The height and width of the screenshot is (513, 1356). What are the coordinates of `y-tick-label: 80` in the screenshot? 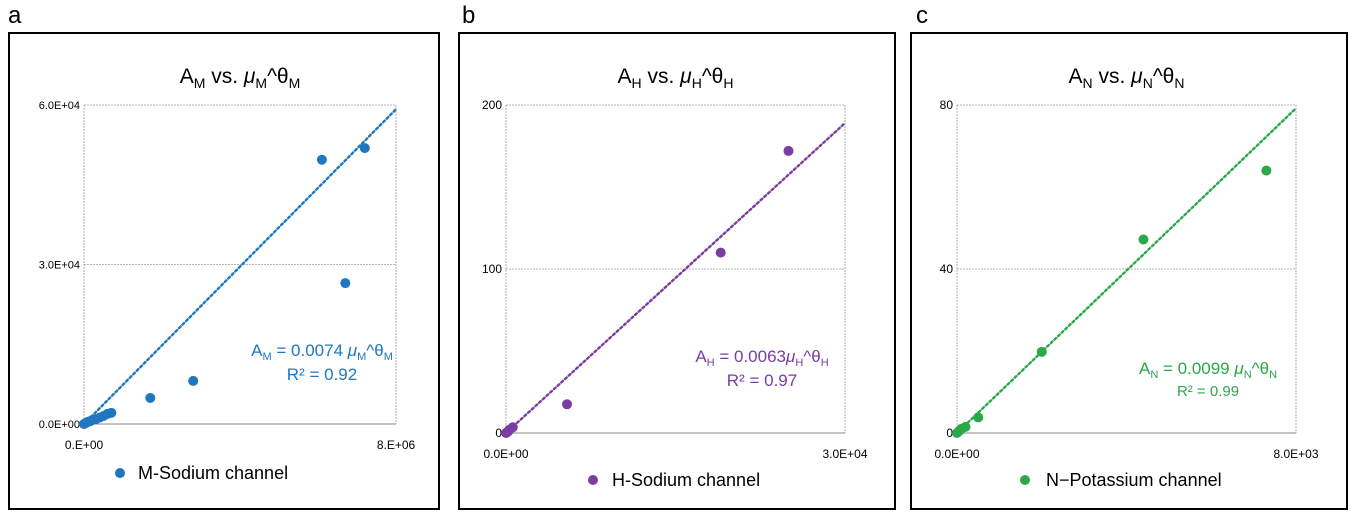 It's located at (947, 105).